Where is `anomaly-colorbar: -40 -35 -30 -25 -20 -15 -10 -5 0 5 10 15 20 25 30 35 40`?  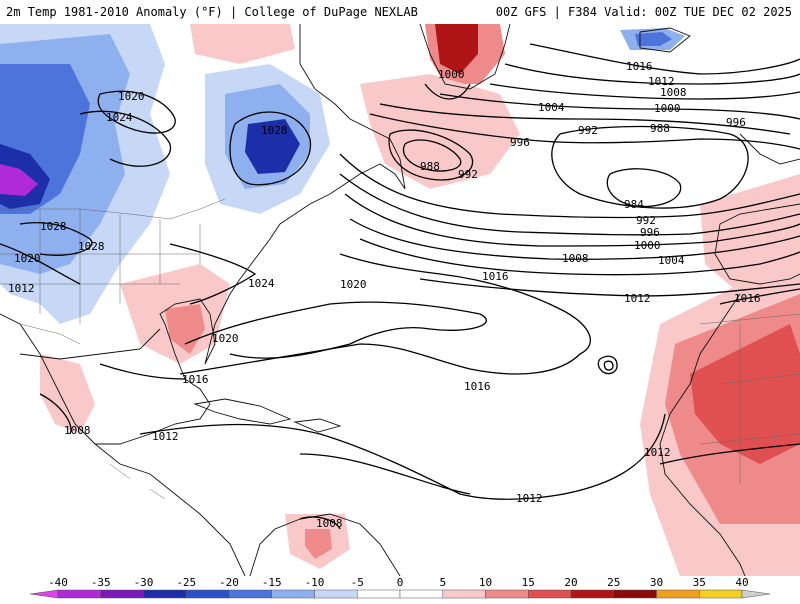
anomaly-colorbar: -40 -35 -30 -25 -20 -15 -10 -5 0 5 10 15 20 25 30 35 40 is located at coordinates (400, 588).